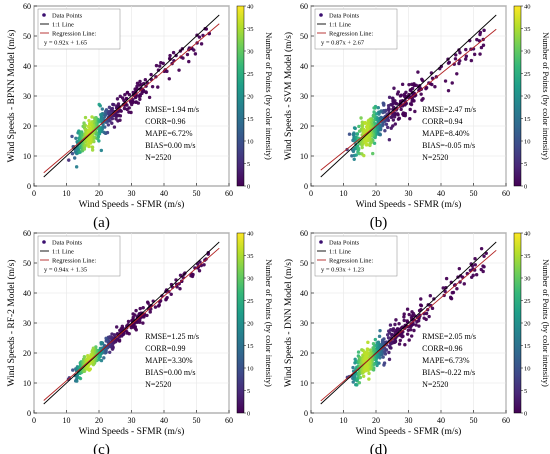  Describe the element at coordinates (27, 323) in the screenshot. I see `y-tick-label: 30` at that location.